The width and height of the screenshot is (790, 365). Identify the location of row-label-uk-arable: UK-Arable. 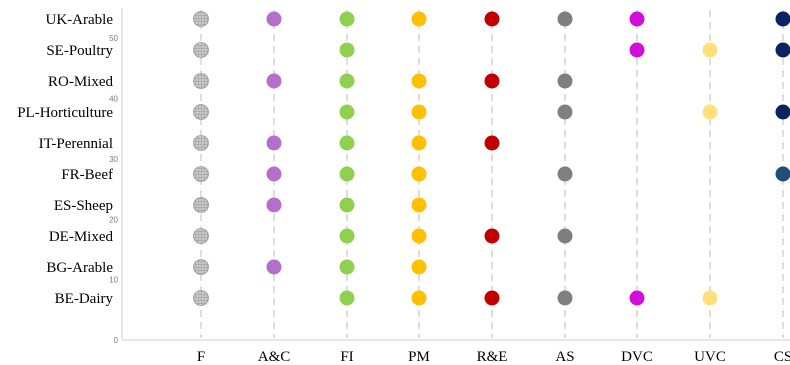
(80, 20).